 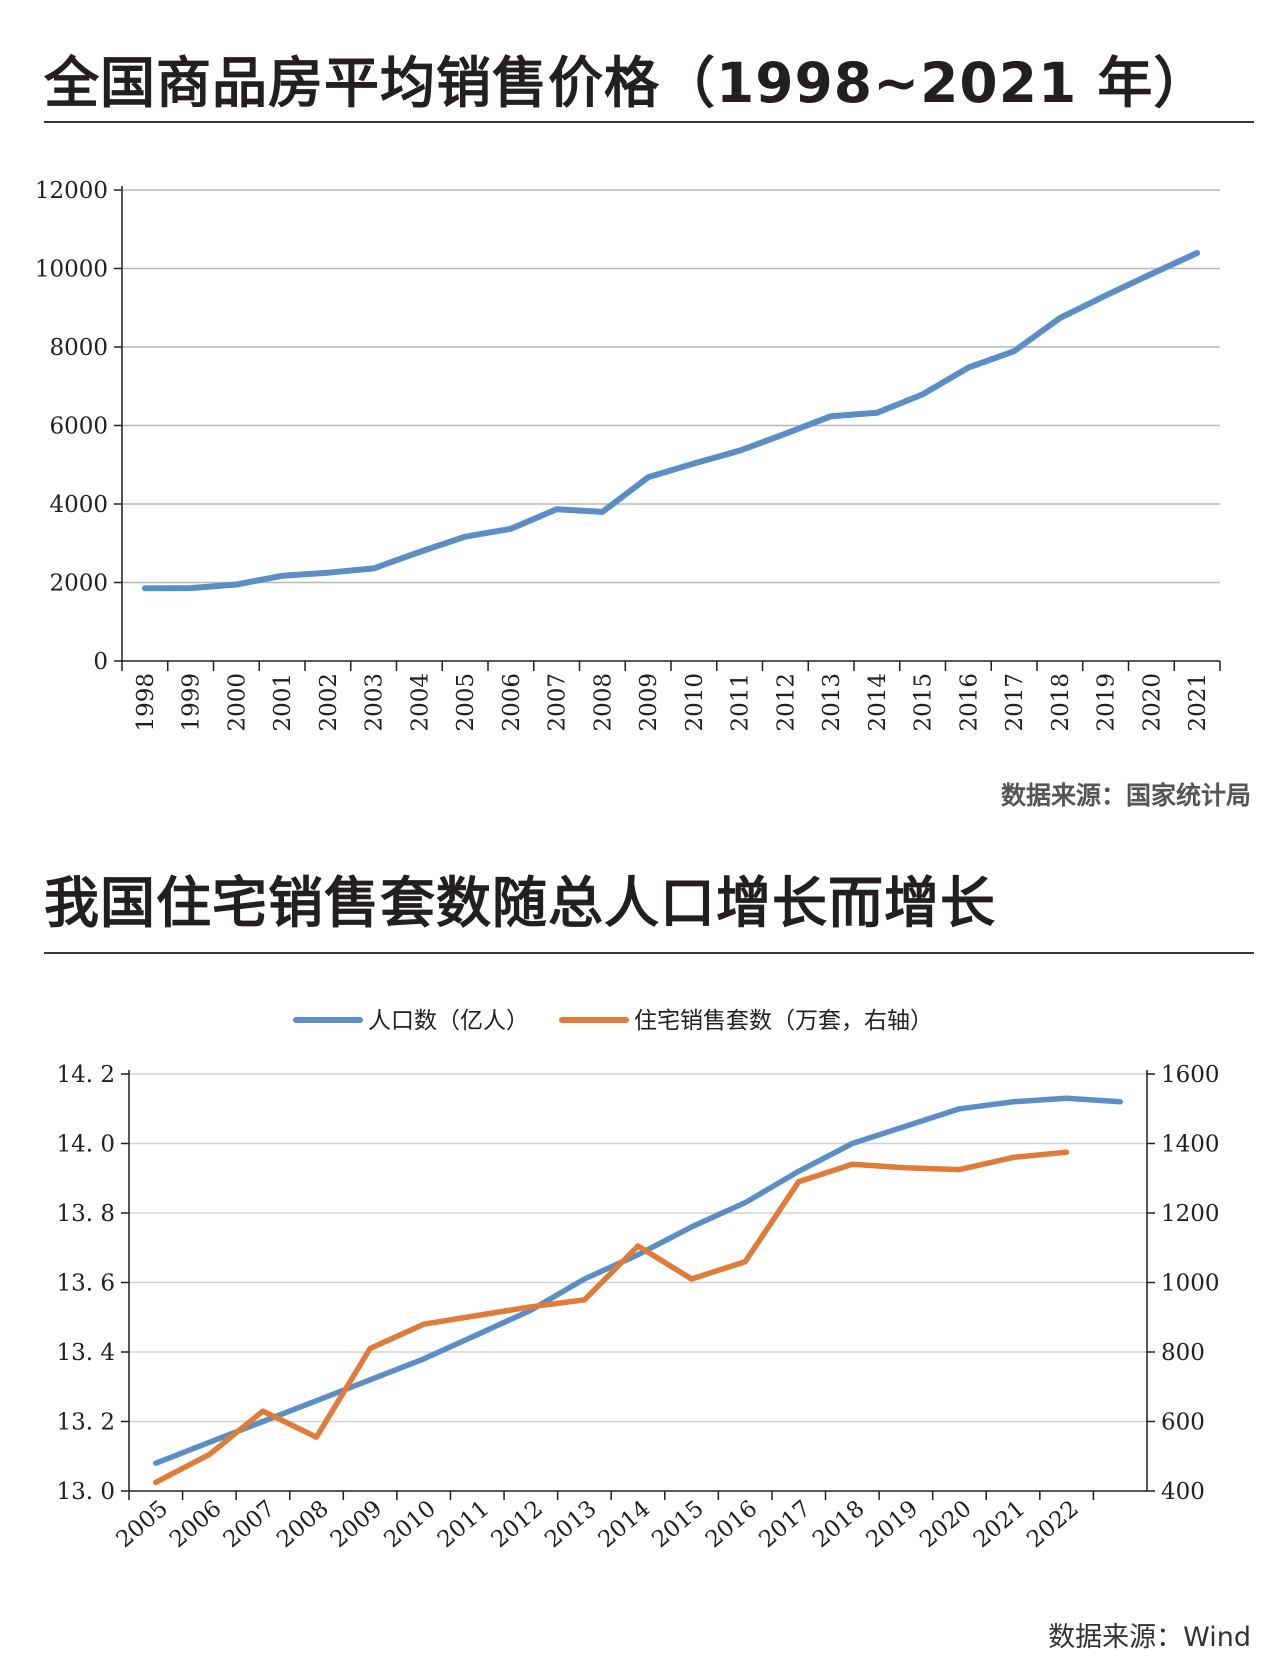 I want to click on chart1-xtick-label: 2006, so click(x=512, y=702).